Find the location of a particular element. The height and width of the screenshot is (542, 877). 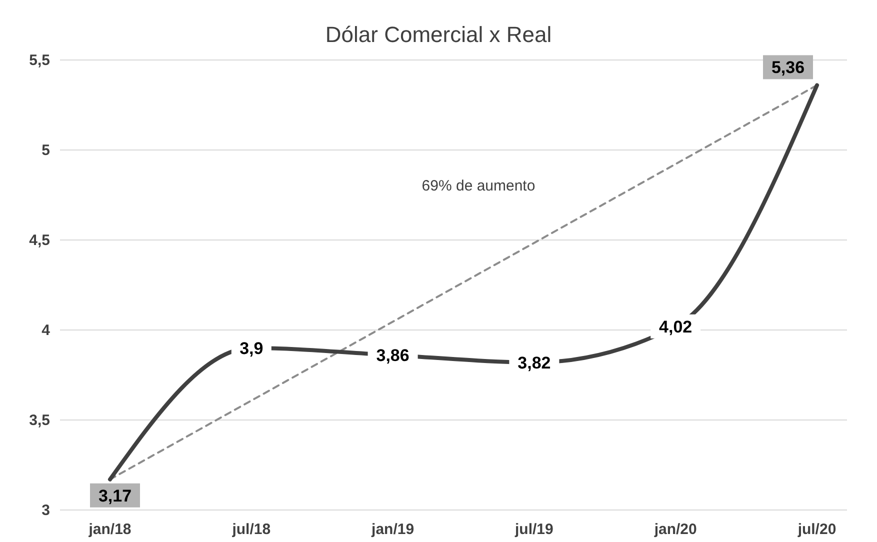

data-label: 4,02 is located at coordinates (675, 326).